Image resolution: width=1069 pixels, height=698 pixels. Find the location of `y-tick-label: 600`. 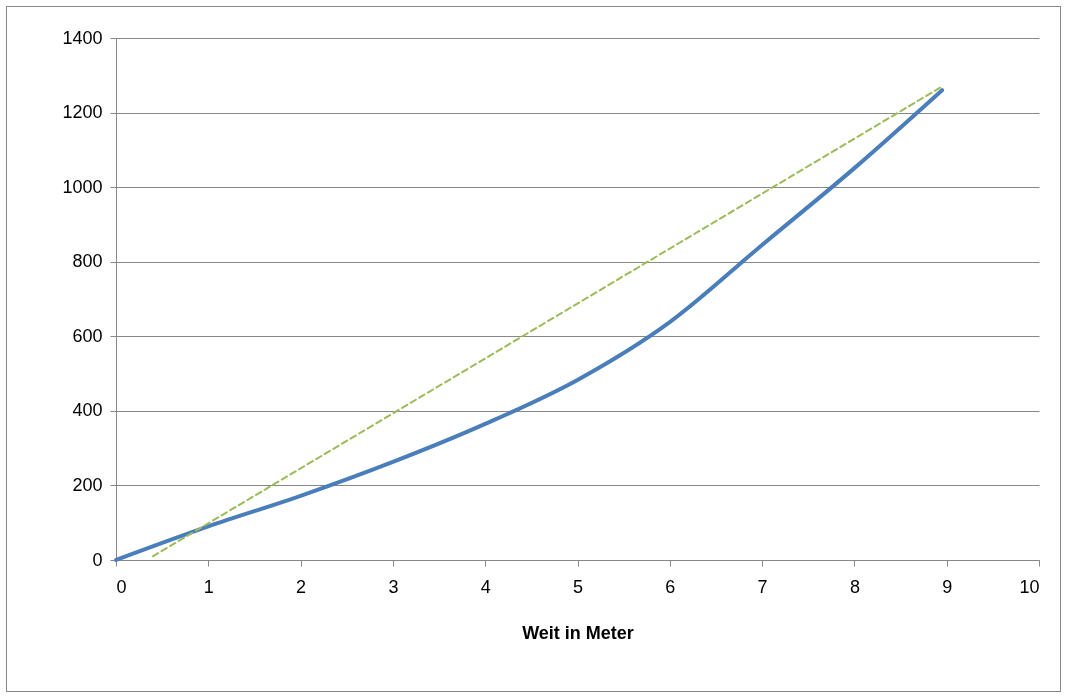

y-tick-label: 600 is located at coordinates (87, 335).